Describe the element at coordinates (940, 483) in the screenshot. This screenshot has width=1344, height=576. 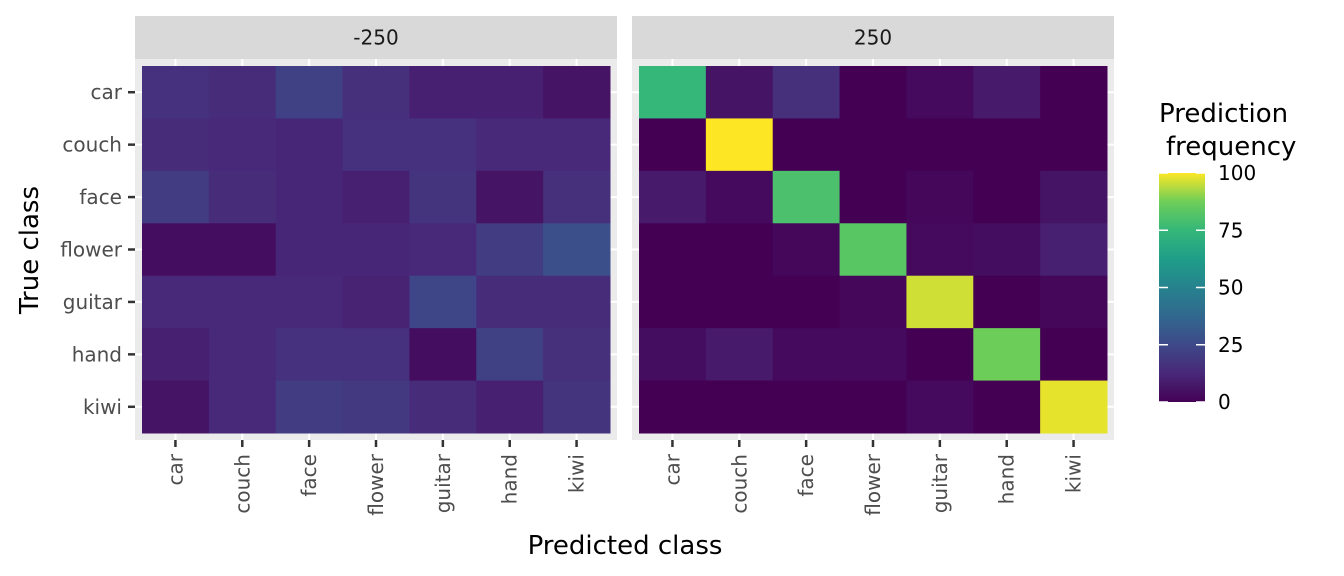
I see `x-tick-label: guitar` at that location.